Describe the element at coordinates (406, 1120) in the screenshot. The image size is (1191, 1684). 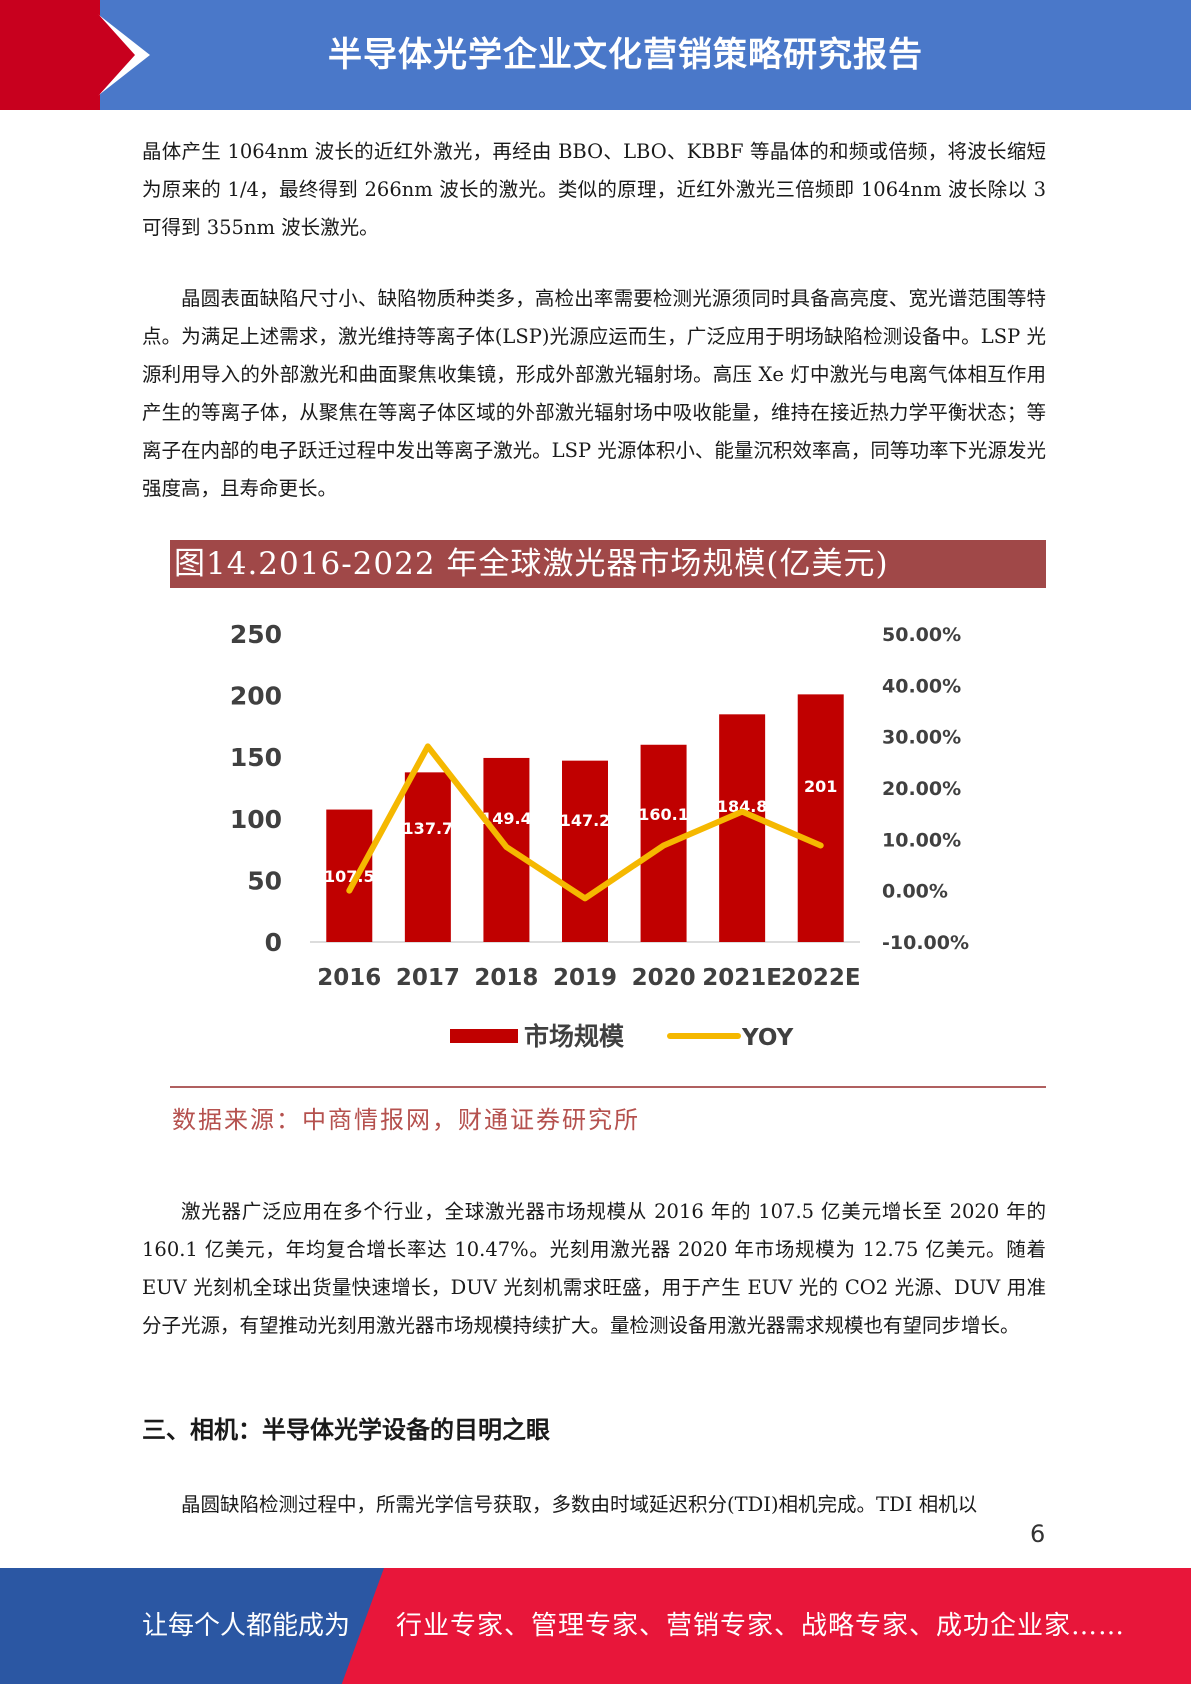
I see `figure-source: 数据来源：中商情报网，财通证券研究所` at that location.